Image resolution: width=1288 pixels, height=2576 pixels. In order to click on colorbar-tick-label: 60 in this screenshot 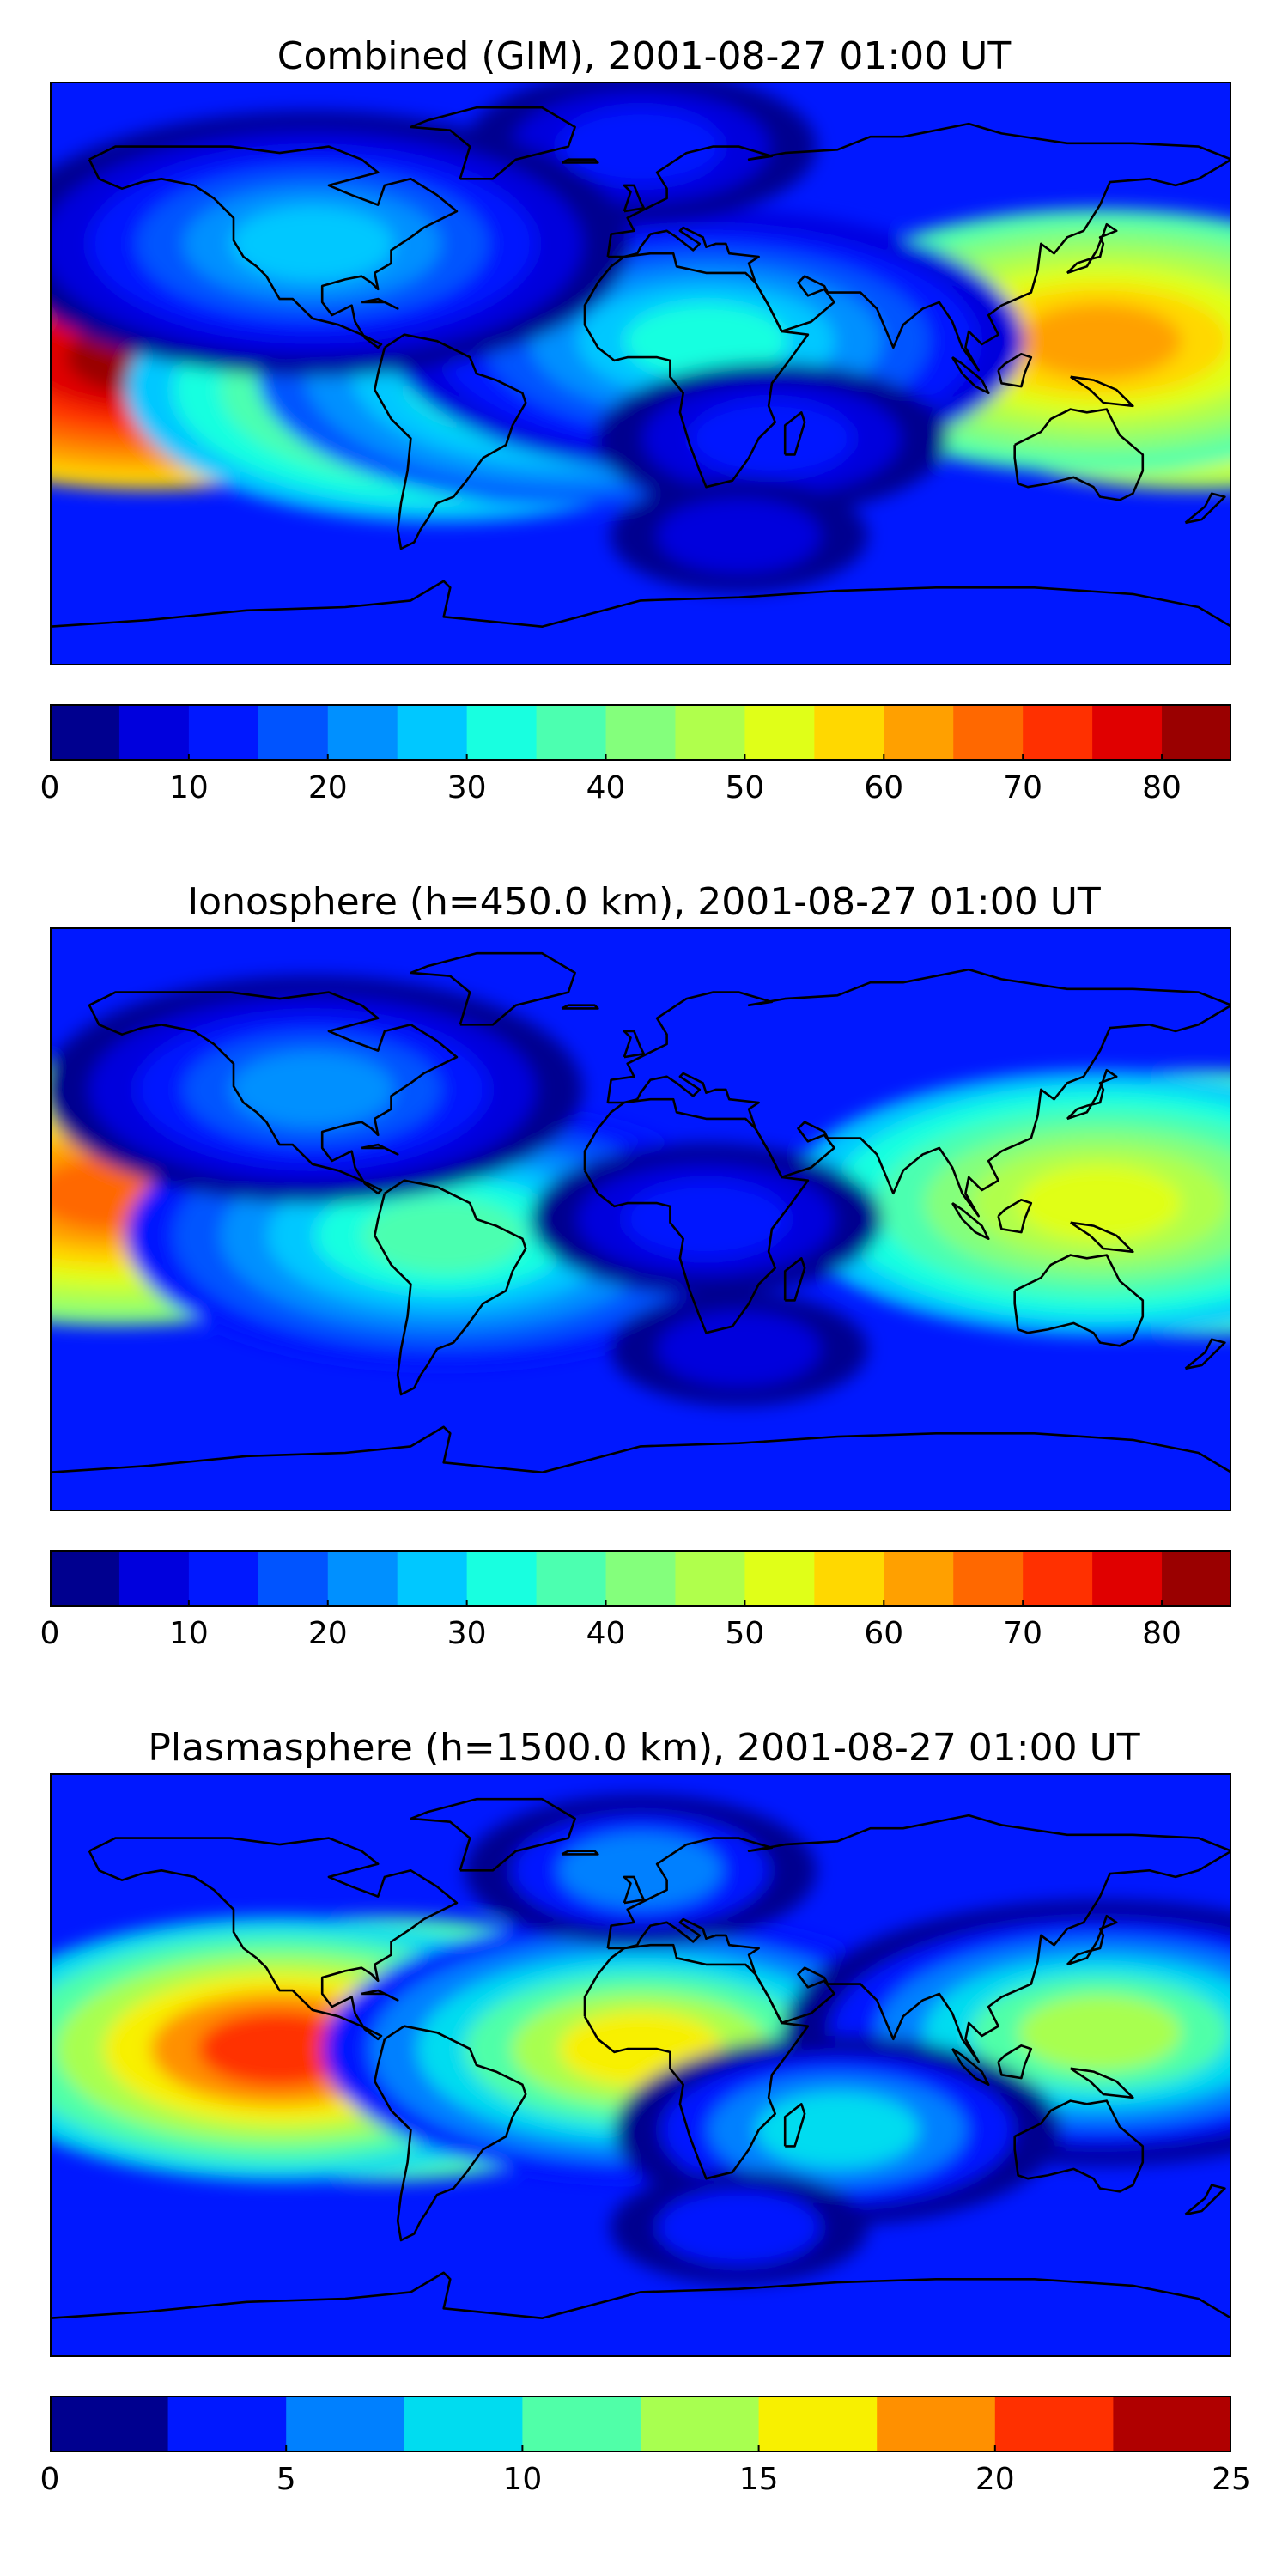, I will do `click(884, 1634)`.